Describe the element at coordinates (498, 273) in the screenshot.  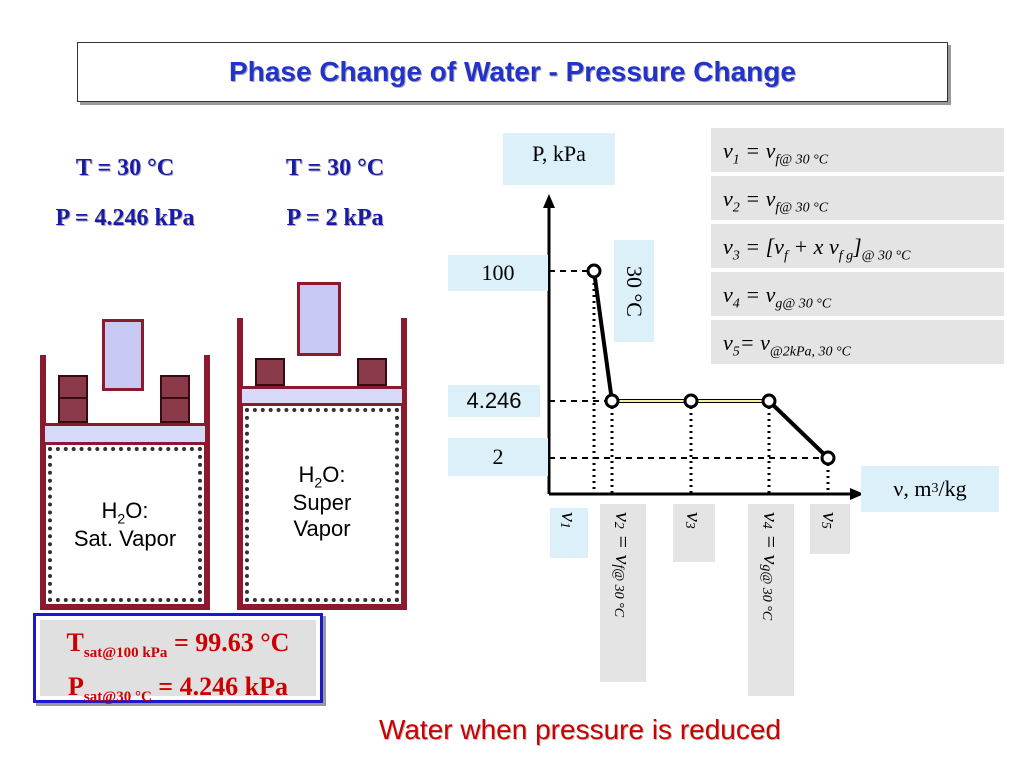
I see `y-tick-100: 100` at that location.